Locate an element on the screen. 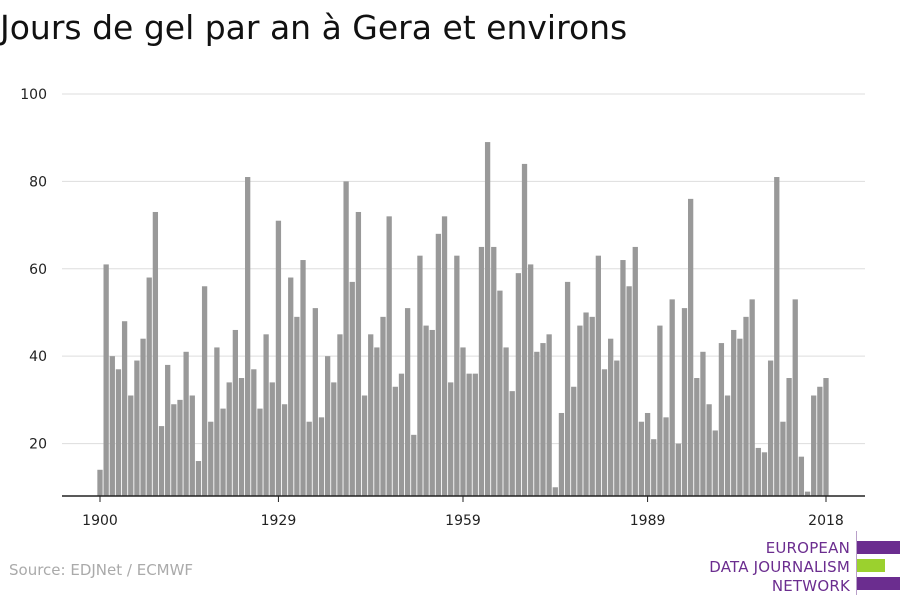 The height and width of the screenshot is (600, 900). y-tick-label: 20 is located at coordinates (38, 445).